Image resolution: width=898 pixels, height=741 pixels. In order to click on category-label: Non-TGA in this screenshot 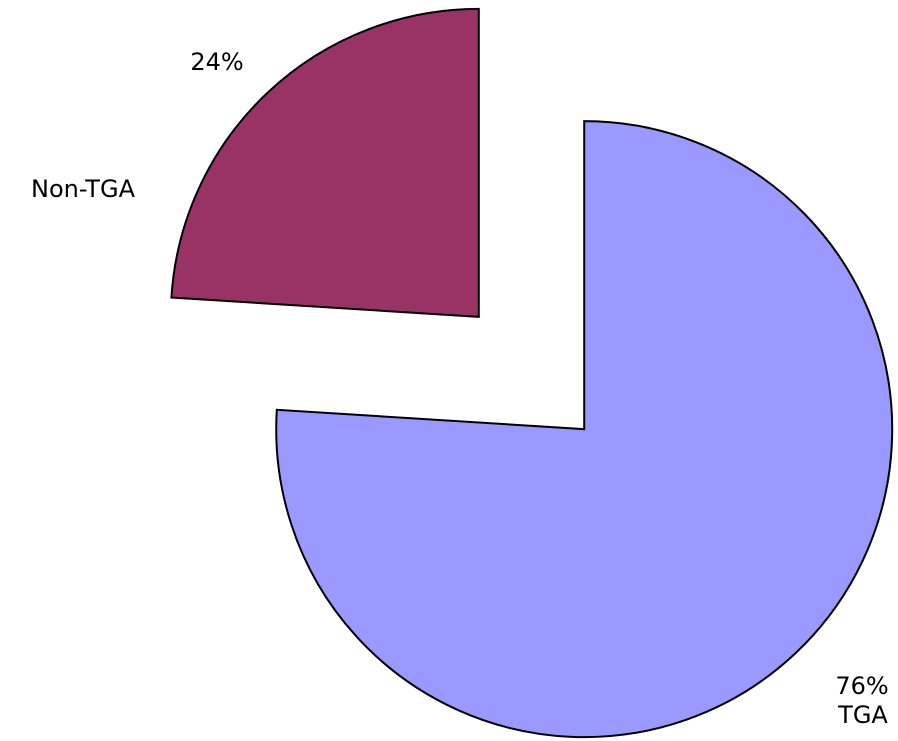, I will do `click(83, 189)`.